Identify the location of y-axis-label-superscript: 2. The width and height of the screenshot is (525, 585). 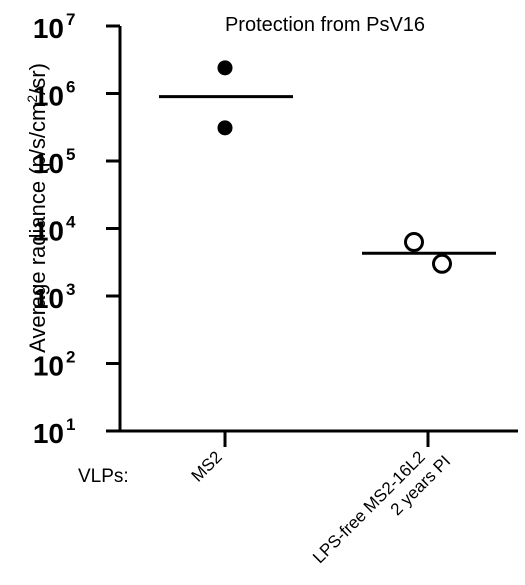
(32, 99).